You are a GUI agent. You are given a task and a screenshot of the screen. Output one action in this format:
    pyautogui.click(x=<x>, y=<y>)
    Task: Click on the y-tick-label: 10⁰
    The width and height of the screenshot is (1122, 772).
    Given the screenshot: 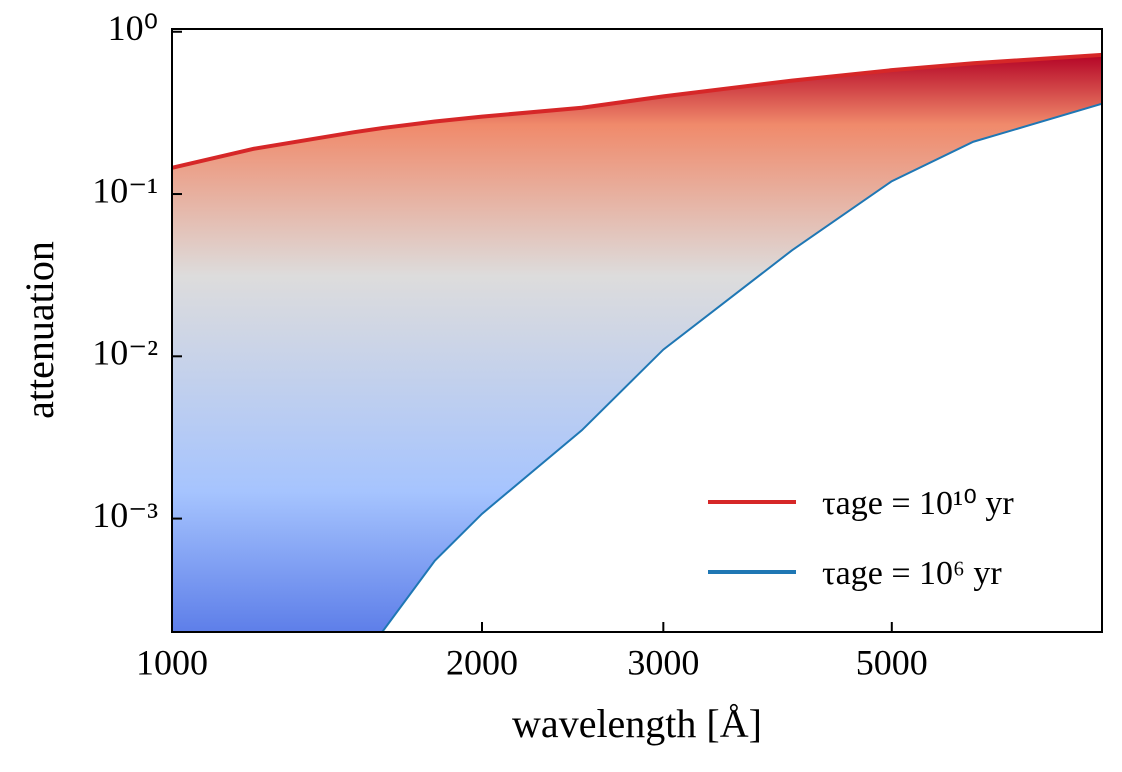 What is the action you would take?
    pyautogui.click(x=133, y=28)
    